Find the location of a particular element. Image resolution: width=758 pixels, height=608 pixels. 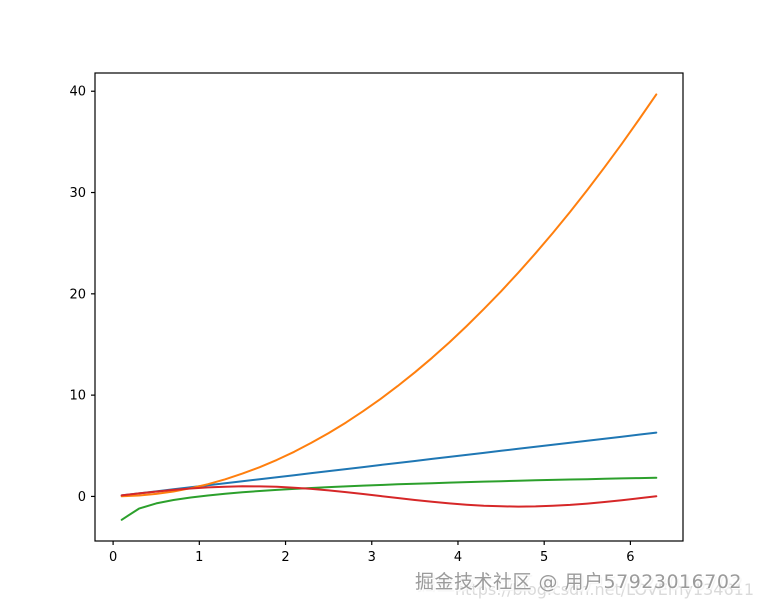

y-tick-label: 40 is located at coordinates (77, 92).